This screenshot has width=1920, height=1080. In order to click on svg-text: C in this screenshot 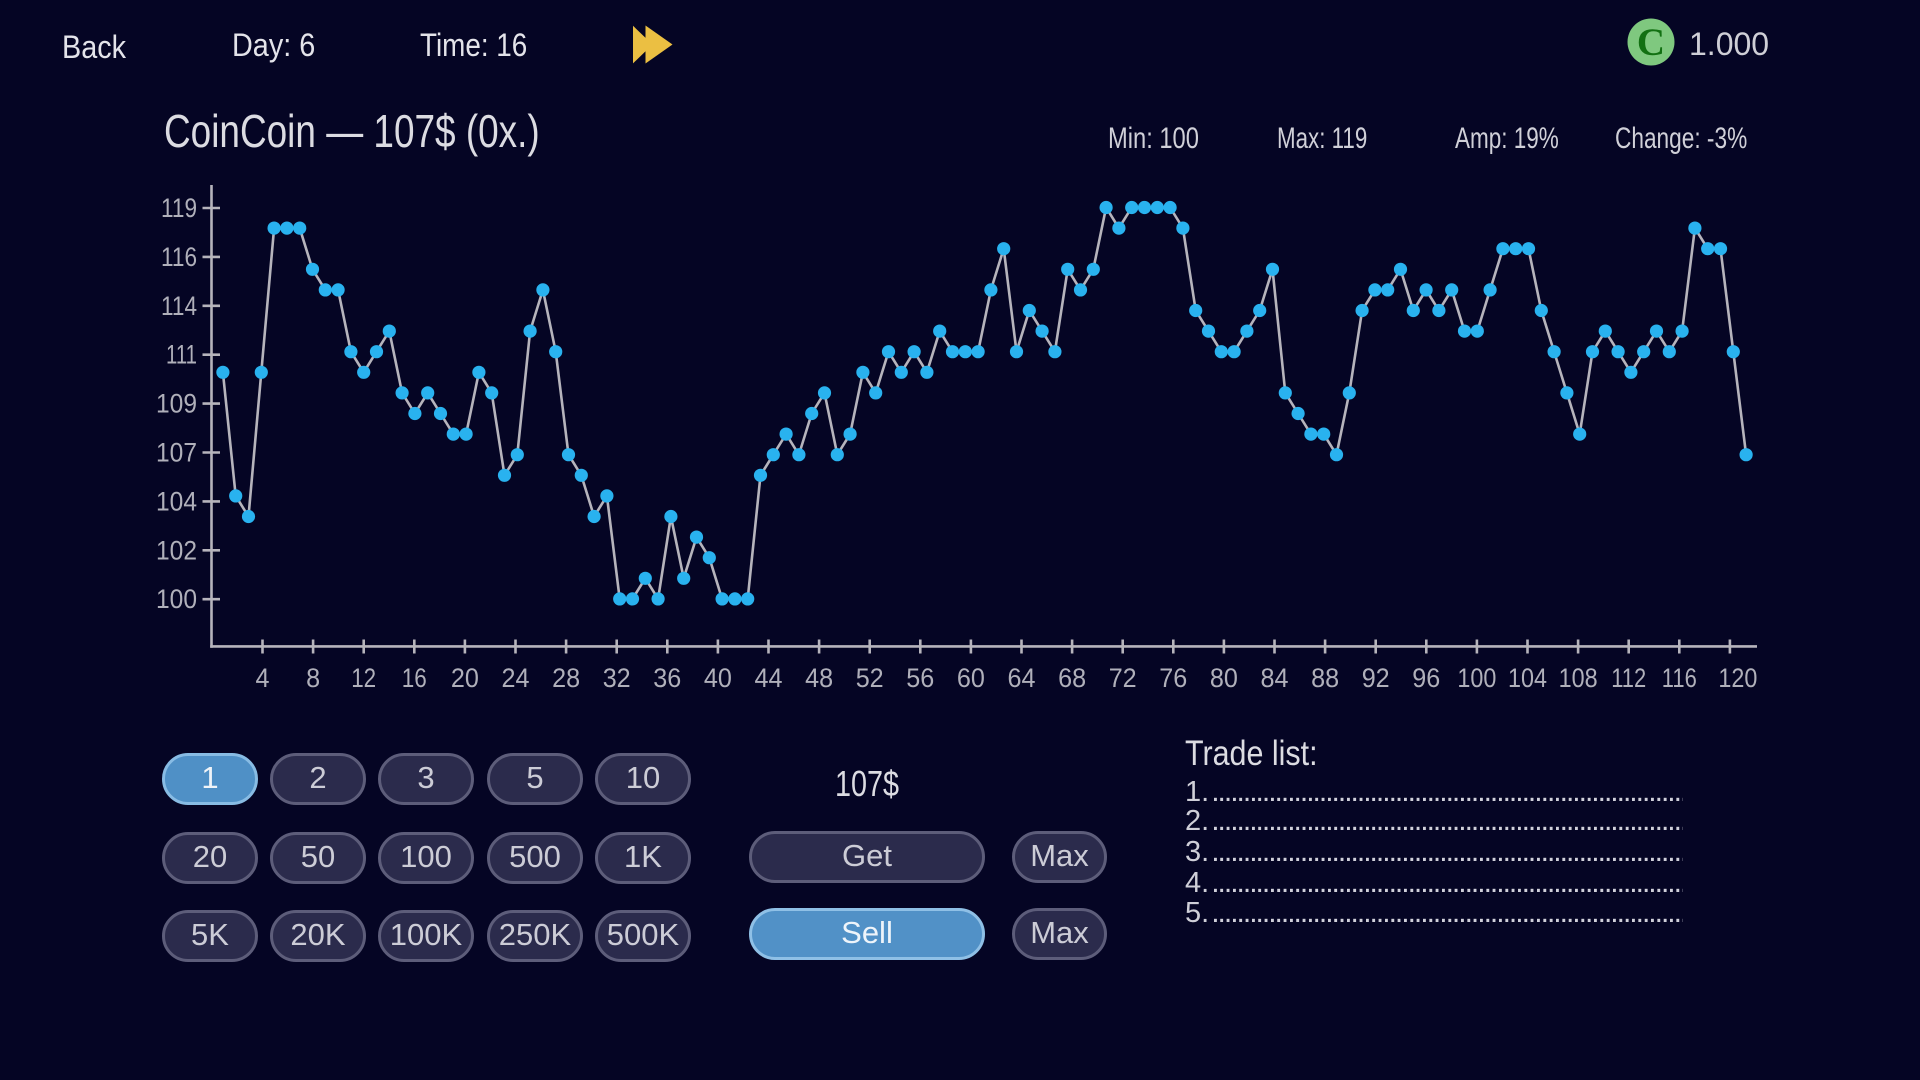, I will do `click(1651, 42)`.